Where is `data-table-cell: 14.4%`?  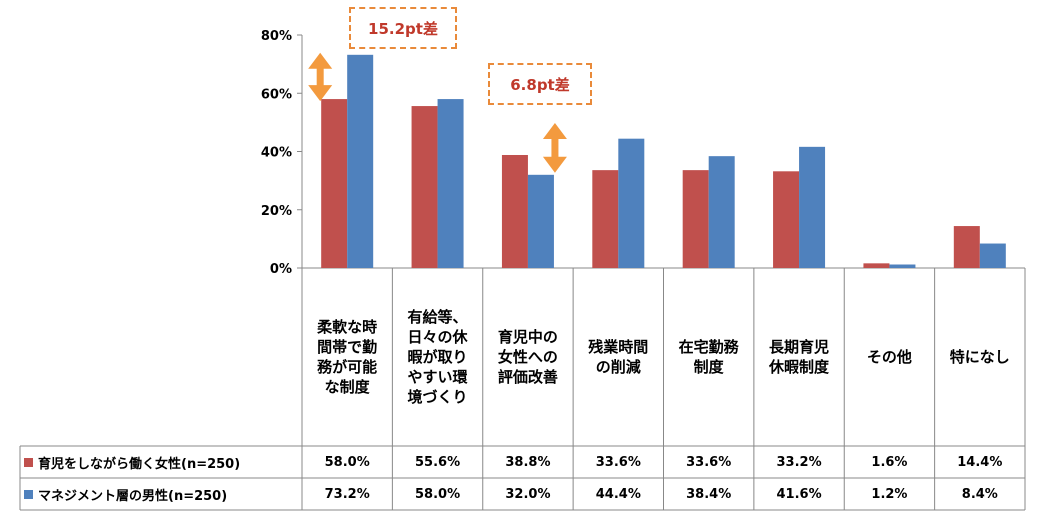
data-table-cell: 14.4% is located at coordinates (980, 462).